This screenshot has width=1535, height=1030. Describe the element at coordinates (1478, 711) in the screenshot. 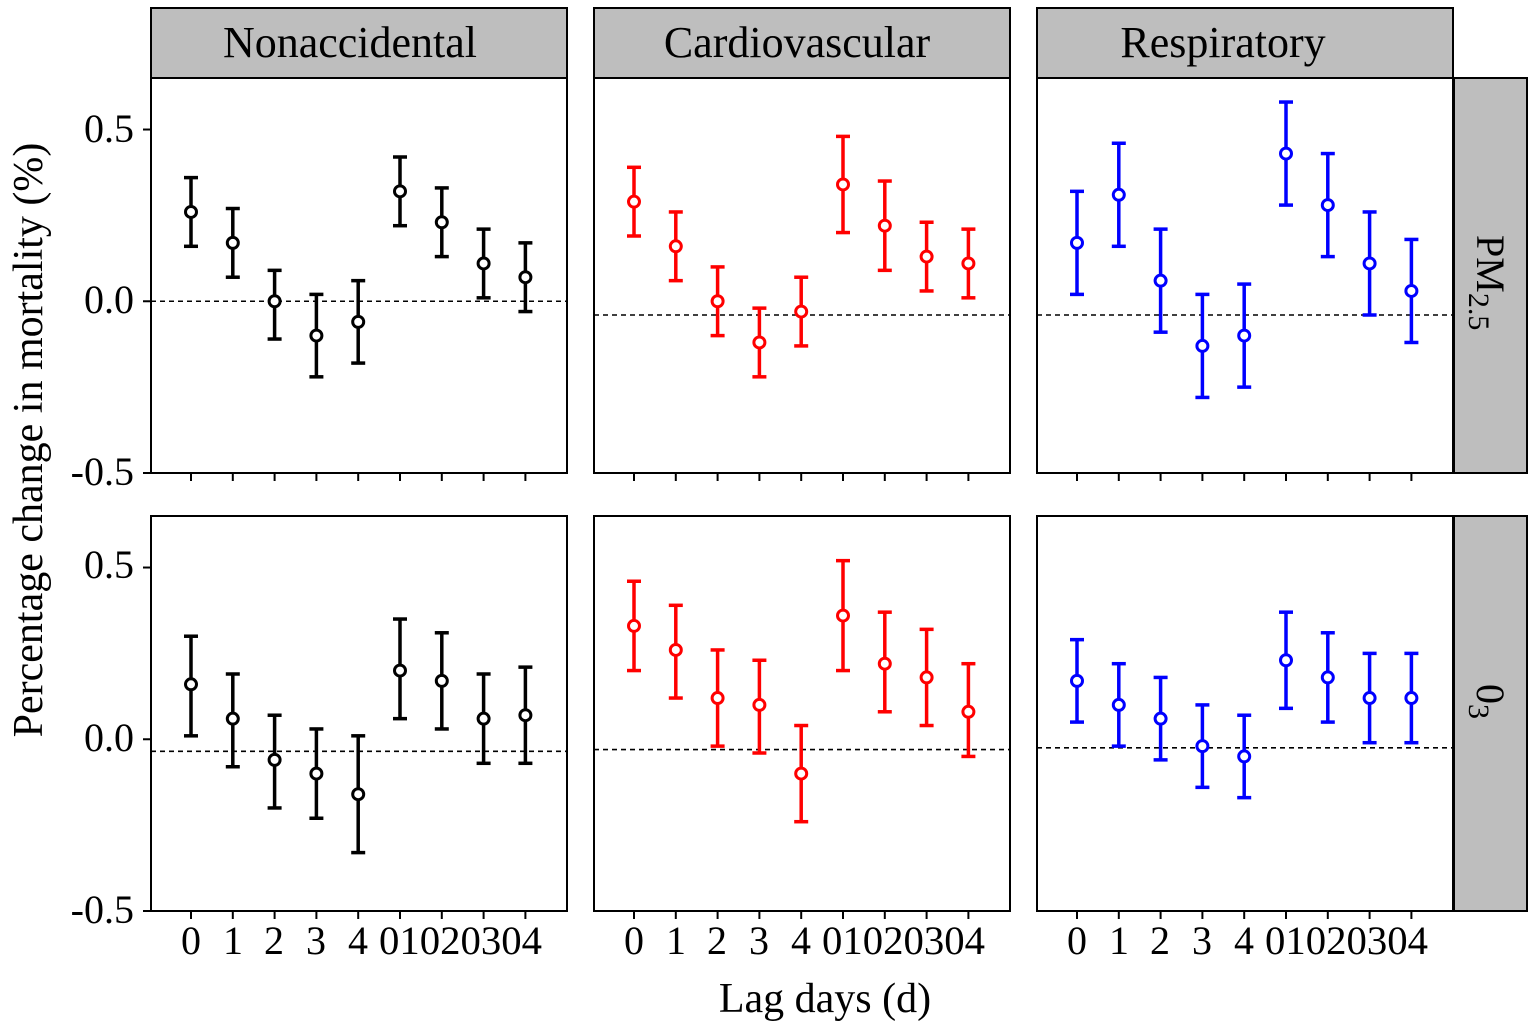

I see `strip-label-o3-sub: 3` at that location.